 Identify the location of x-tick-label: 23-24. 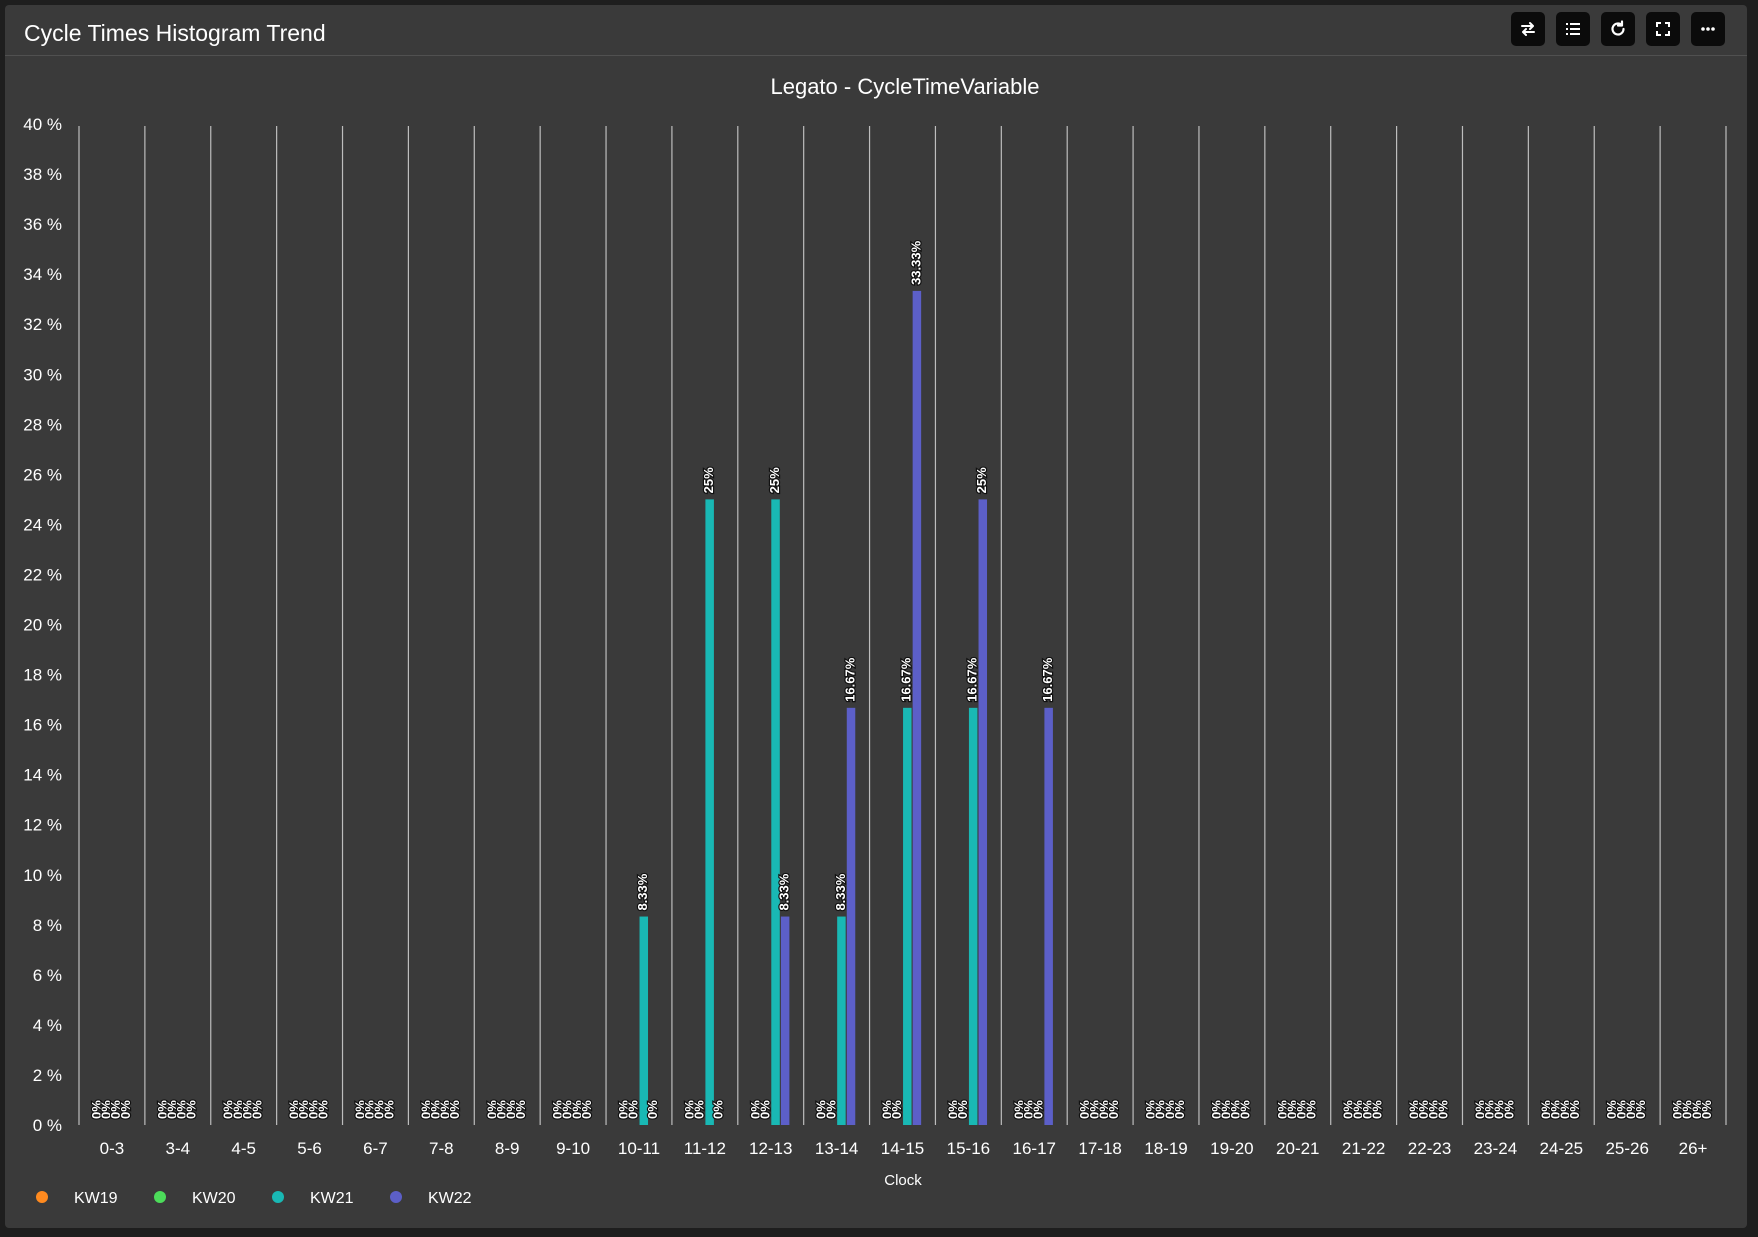
(1495, 1148).